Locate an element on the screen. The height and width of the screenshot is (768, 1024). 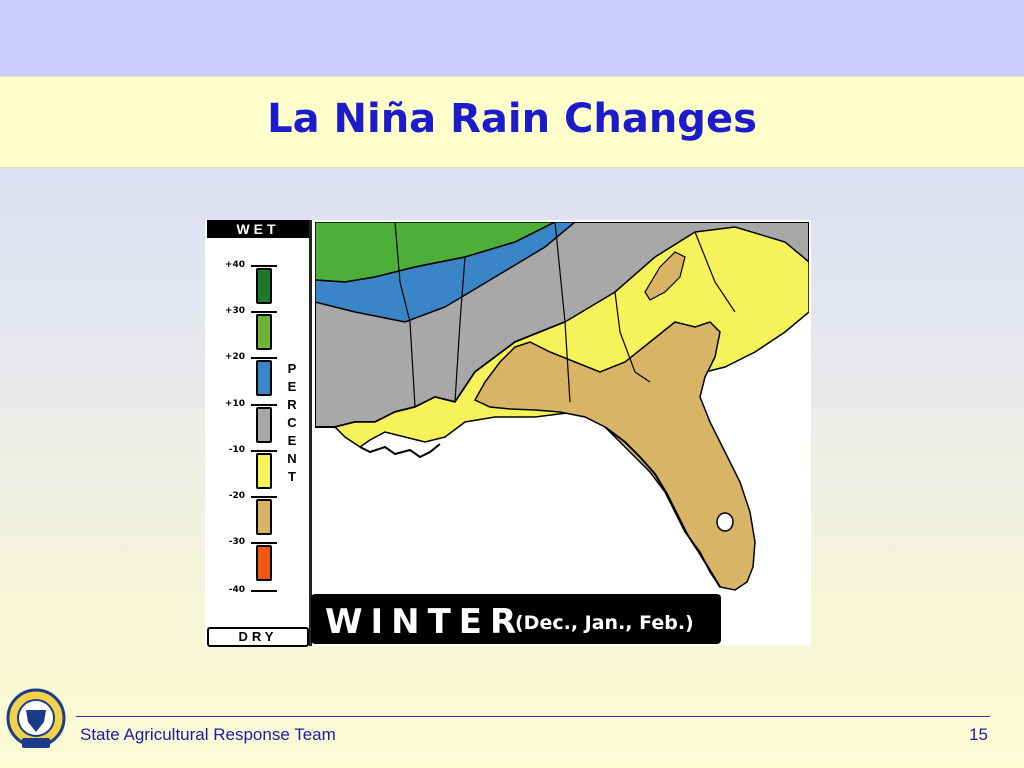
legend-tick-label: +30 is located at coordinates (234, 311).